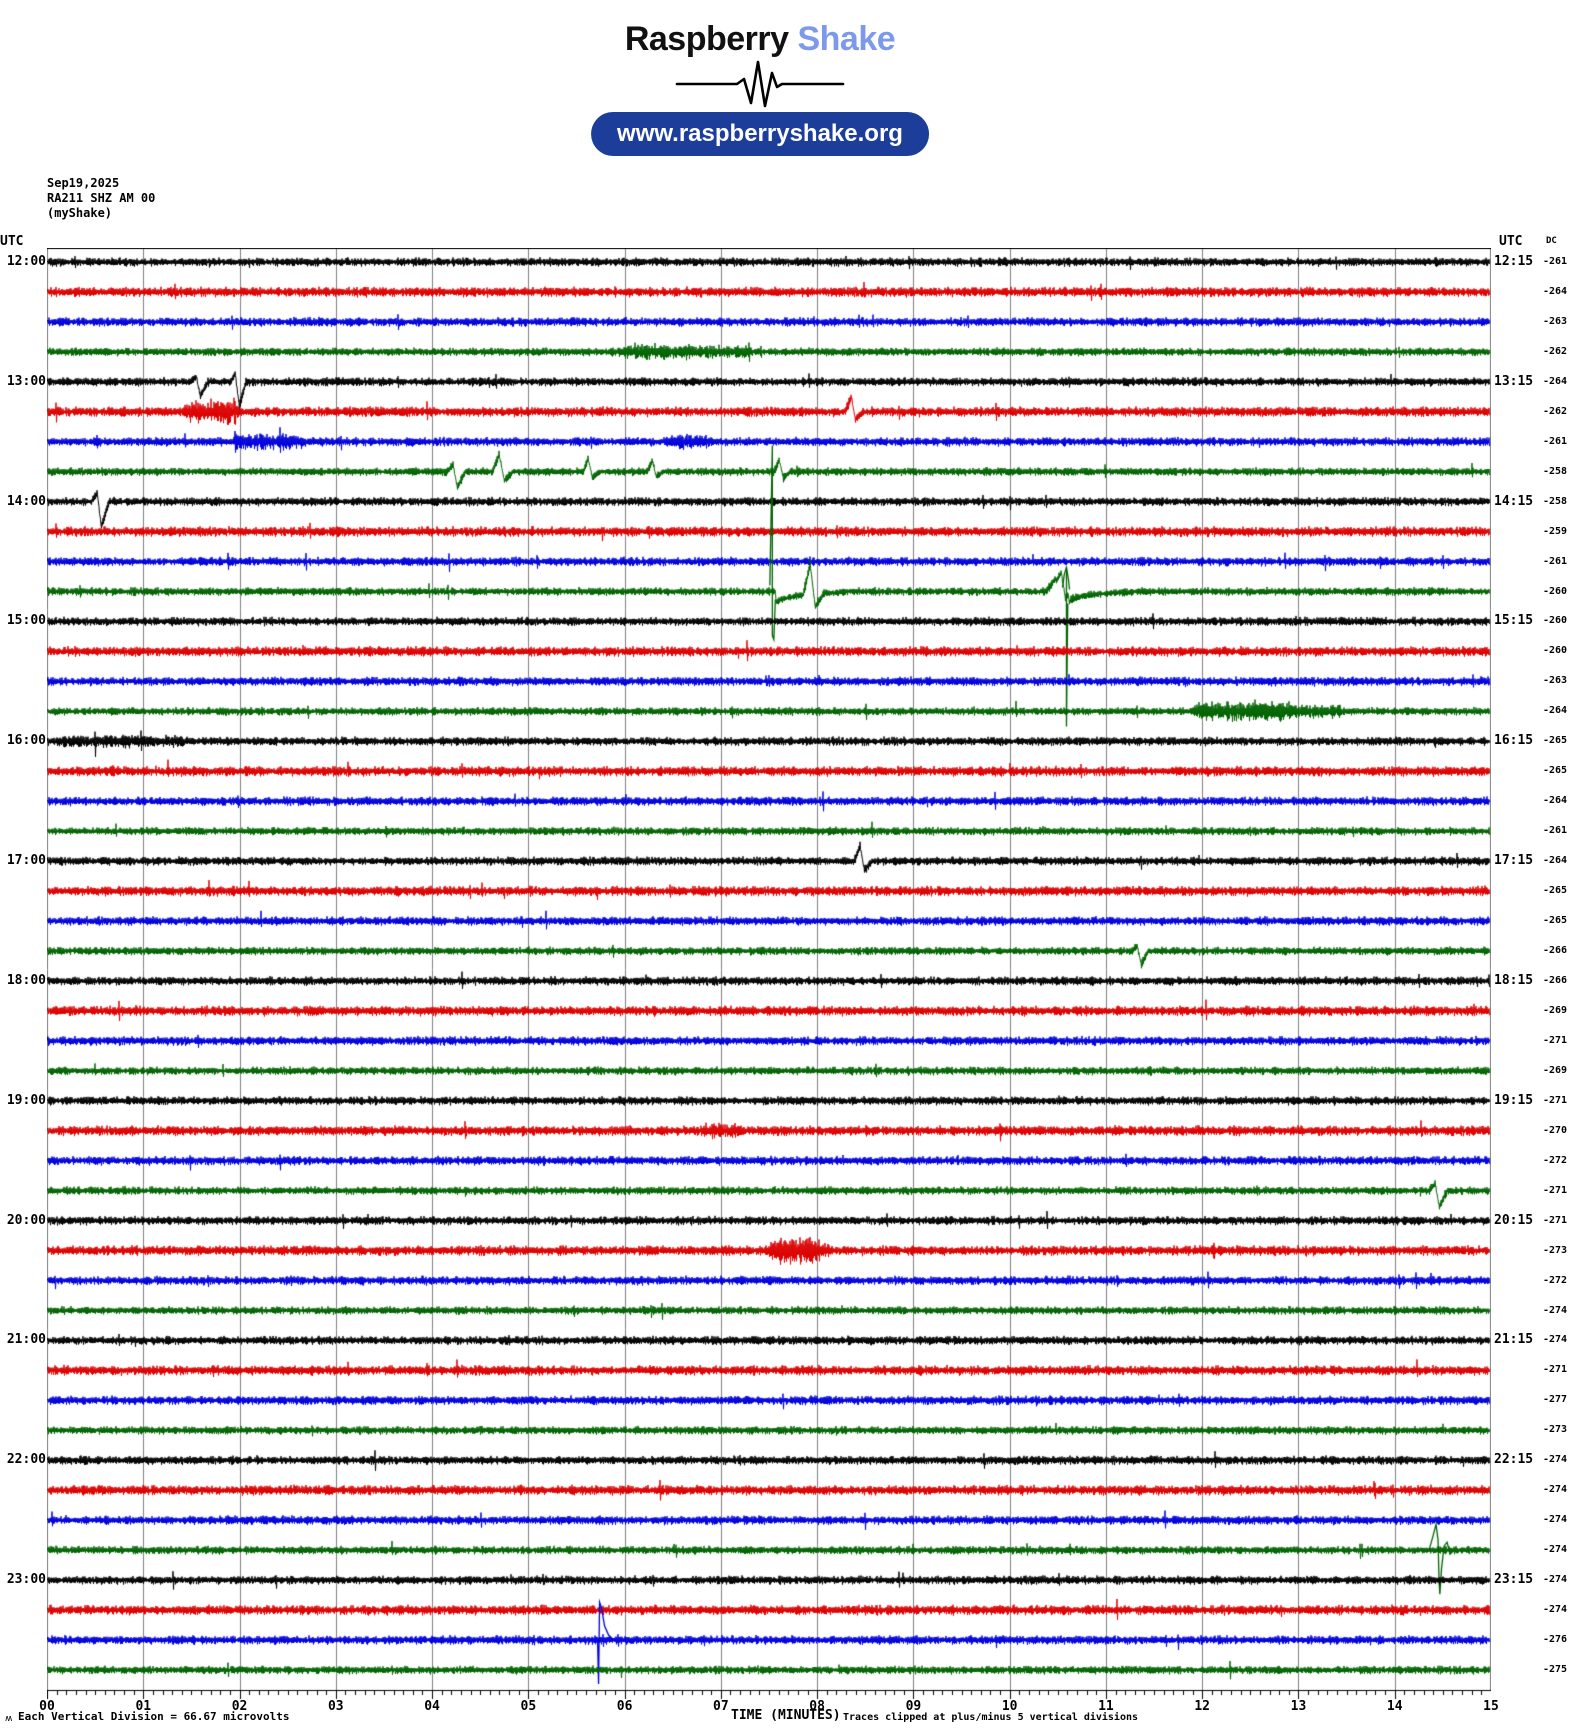 The image size is (1570, 1732). I want to click on x-tick-label: 13, so click(1298, 1706).